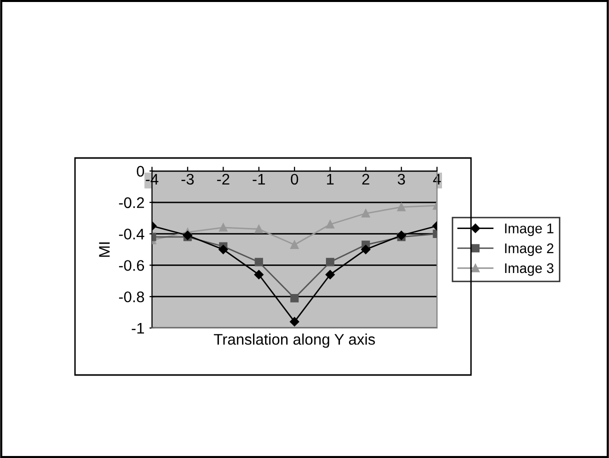 The height and width of the screenshot is (458, 609). I want to click on y-tick-label: 0, so click(140, 171).